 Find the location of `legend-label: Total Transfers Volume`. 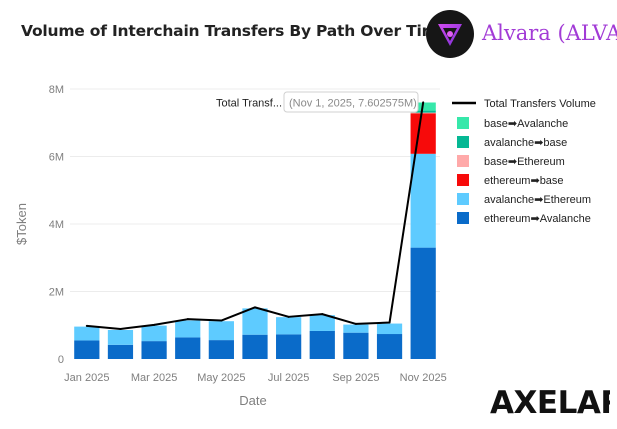

legend-label: Total Transfers Volume is located at coordinates (540, 104).